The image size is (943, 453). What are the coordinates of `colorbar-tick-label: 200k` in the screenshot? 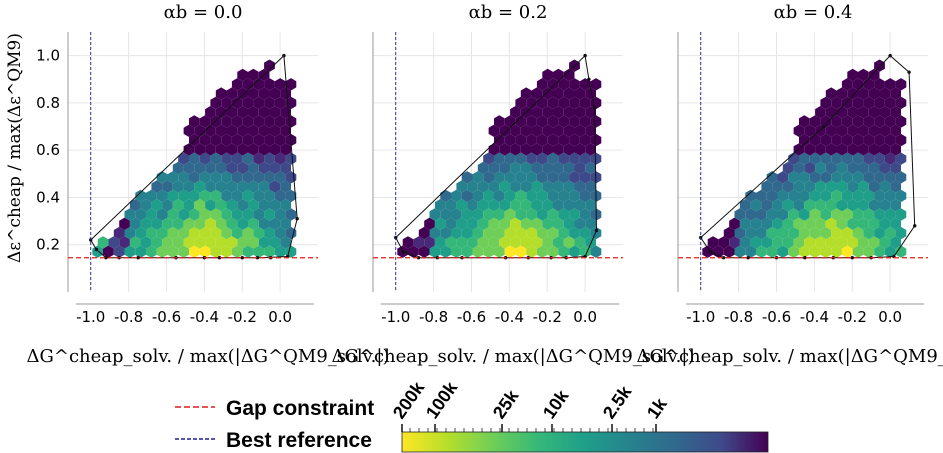 It's located at (409, 399).